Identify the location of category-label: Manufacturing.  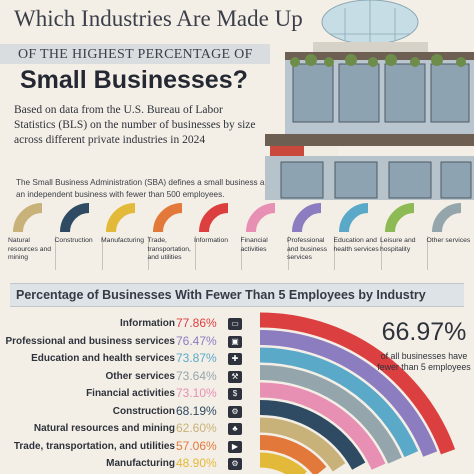
(140, 463).